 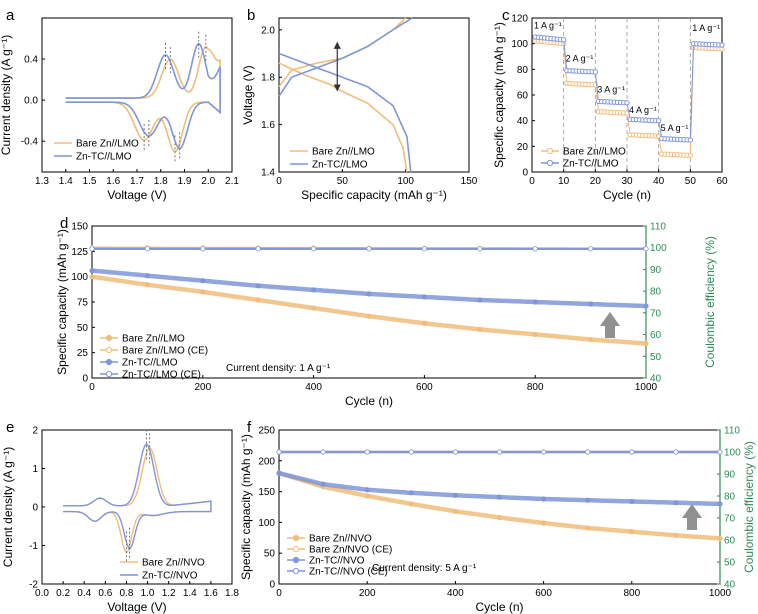 I want to click on improvement-arrow, so click(x=692, y=517).